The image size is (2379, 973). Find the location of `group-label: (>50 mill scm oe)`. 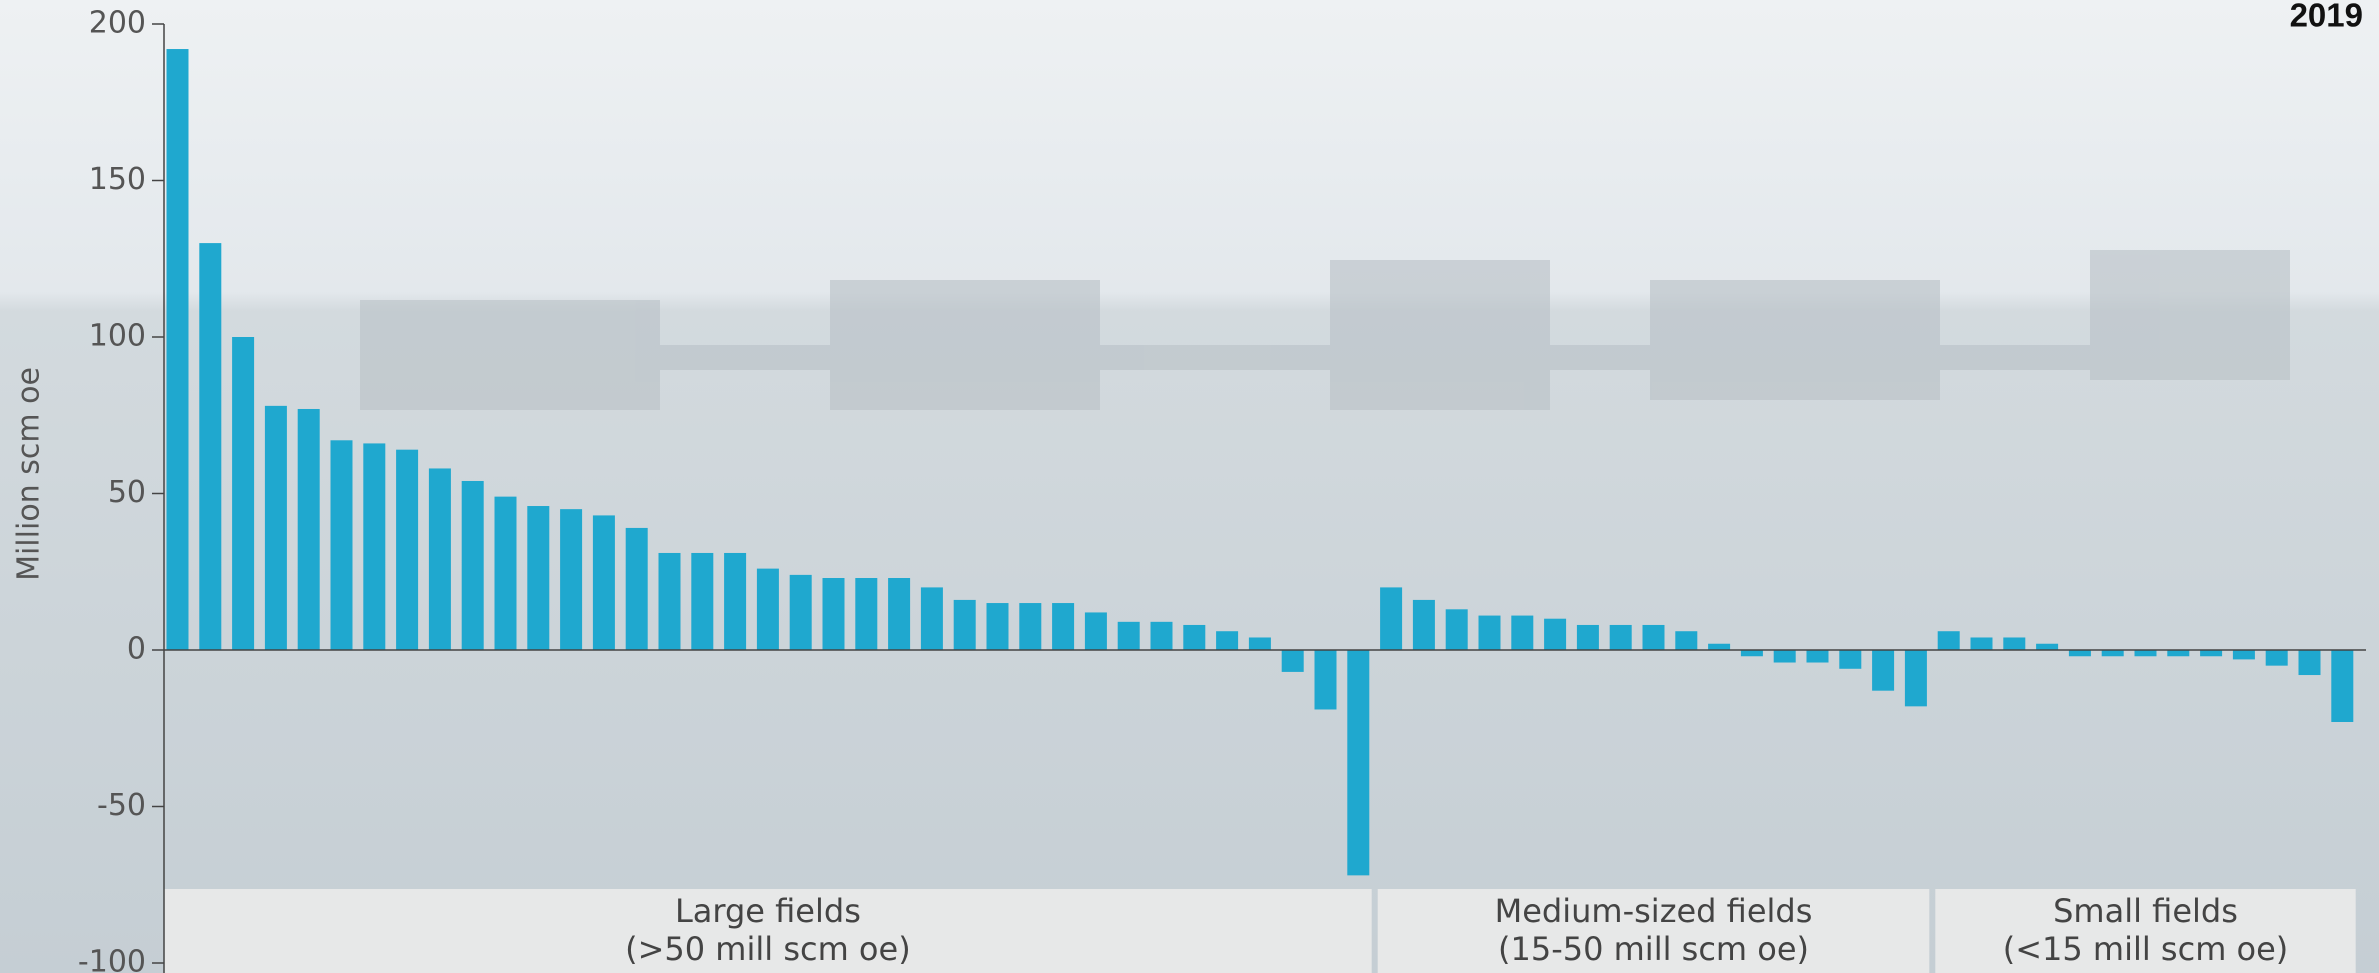

group-label: (>50 mill scm oe) is located at coordinates (768, 949).